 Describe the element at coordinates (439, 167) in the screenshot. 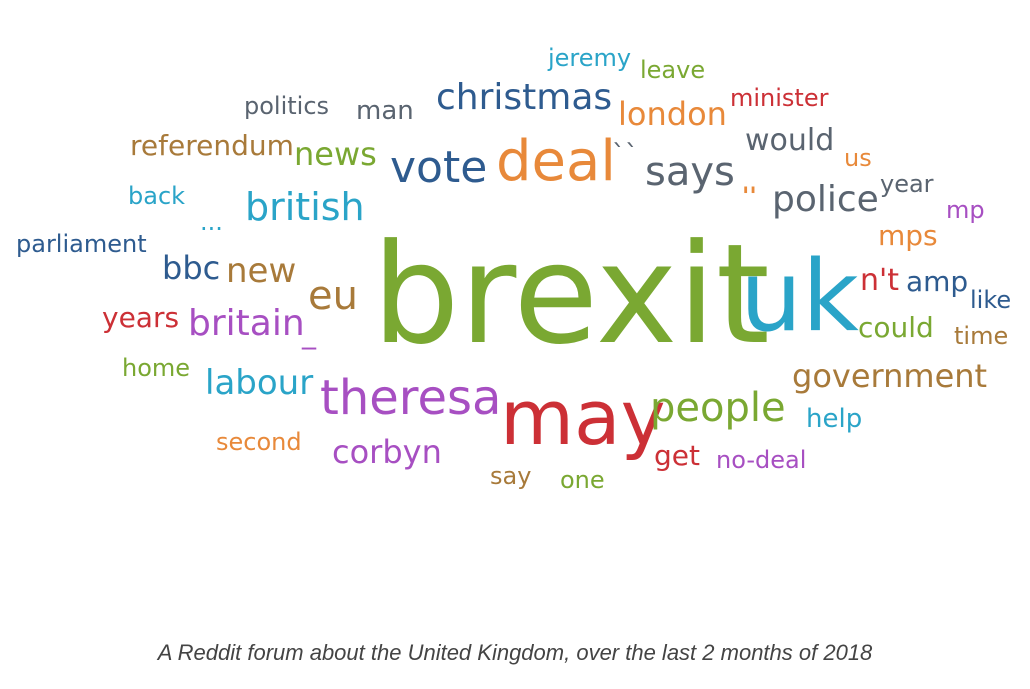

I see `word-vote: vote` at that location.